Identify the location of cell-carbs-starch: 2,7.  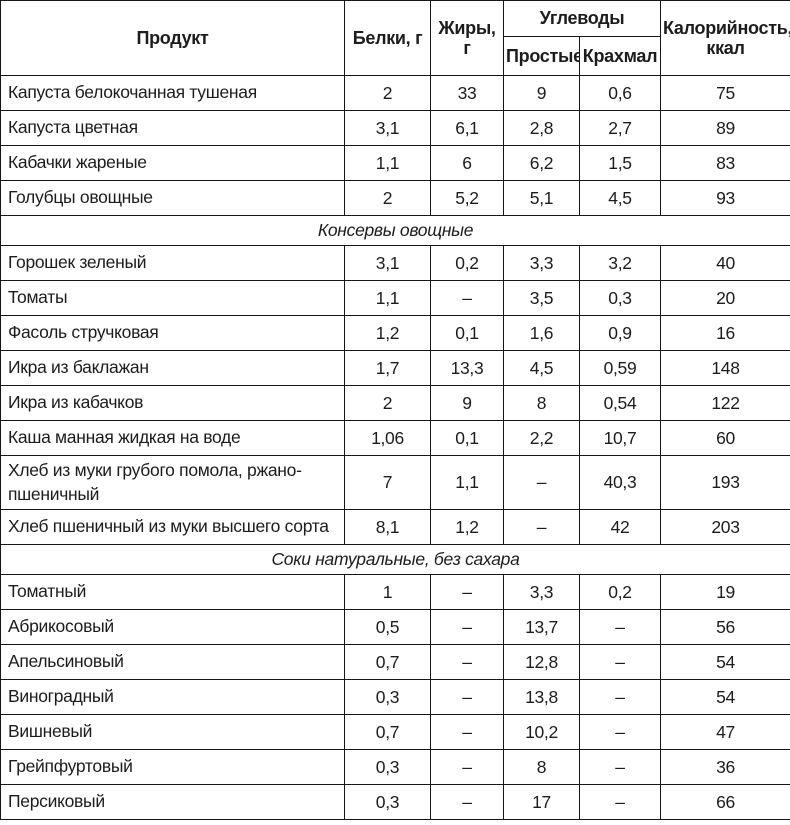
(620, 128).